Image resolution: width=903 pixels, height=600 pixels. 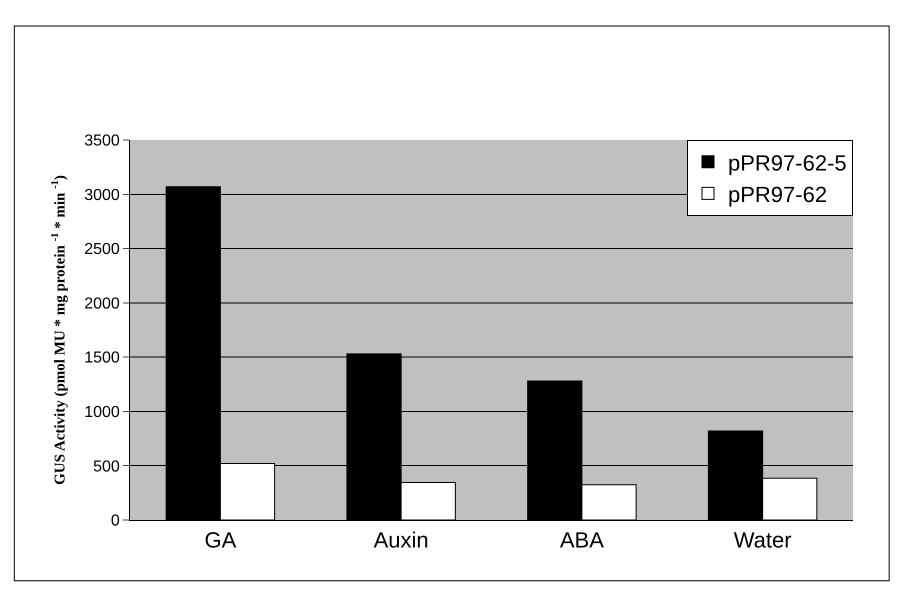 What do you see at coordinates (102, 249) in the screenshot?
I see `y-tick-label: 2500` at bounding box center [102, 249].